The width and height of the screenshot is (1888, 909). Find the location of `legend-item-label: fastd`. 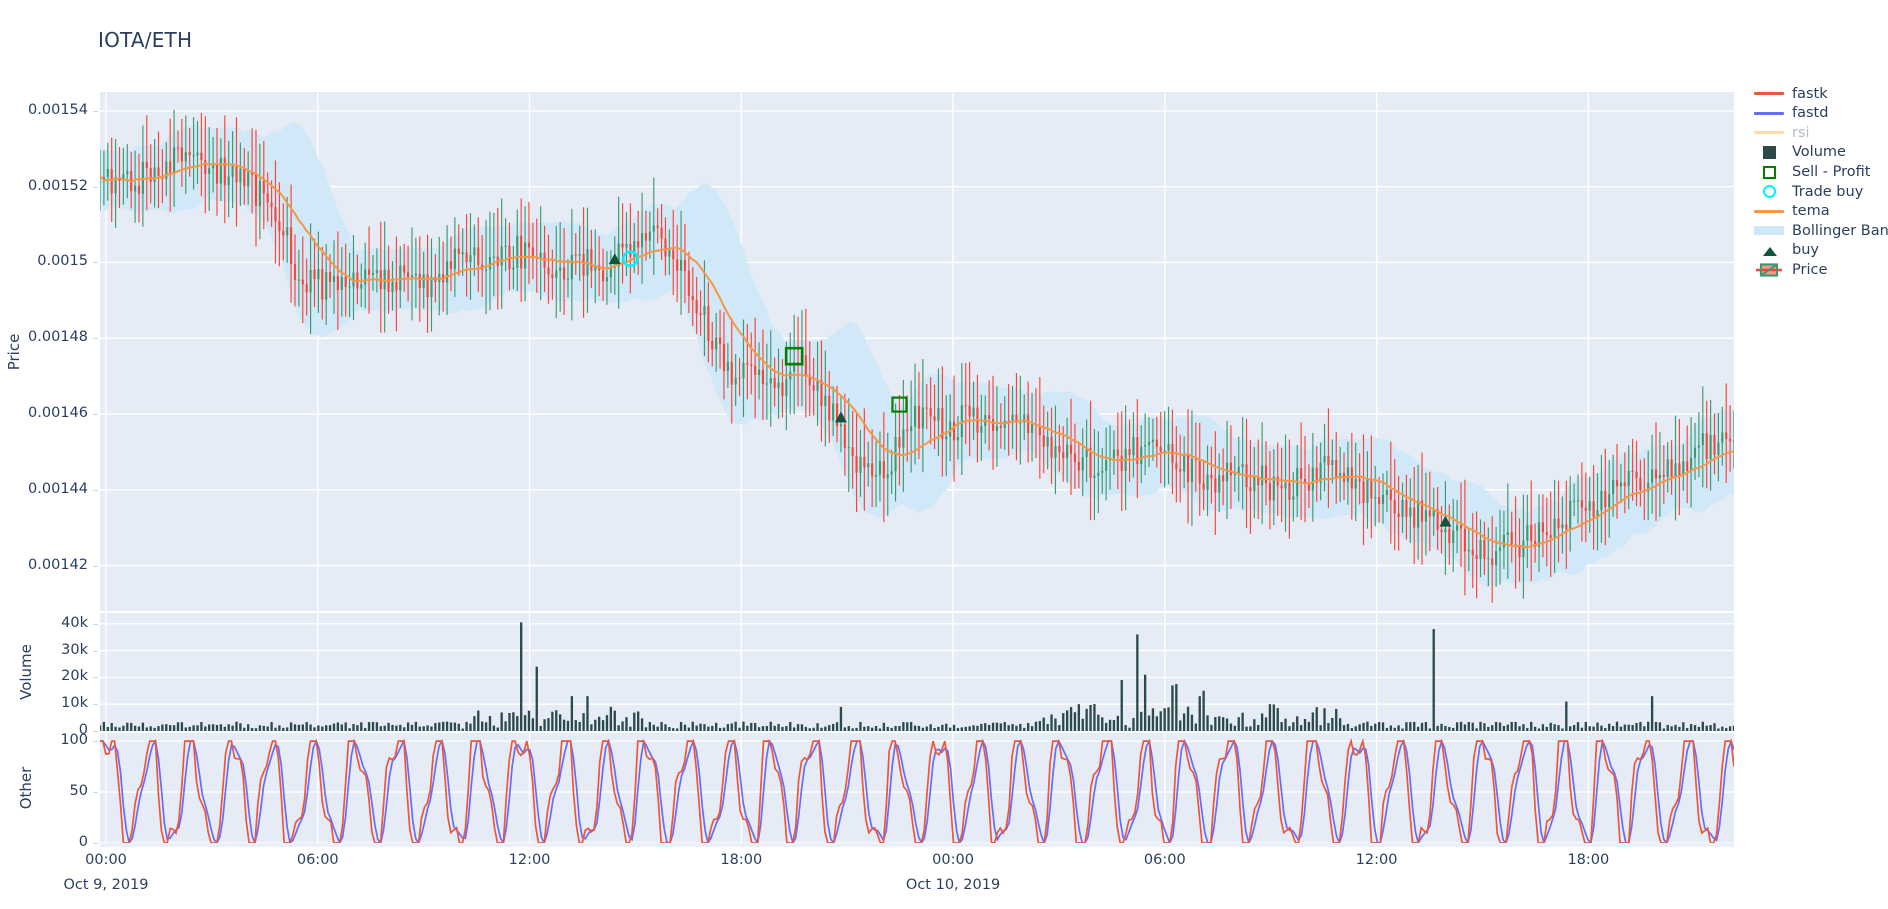

legend-item-label: fastd is located at coordinates (1810, 113).